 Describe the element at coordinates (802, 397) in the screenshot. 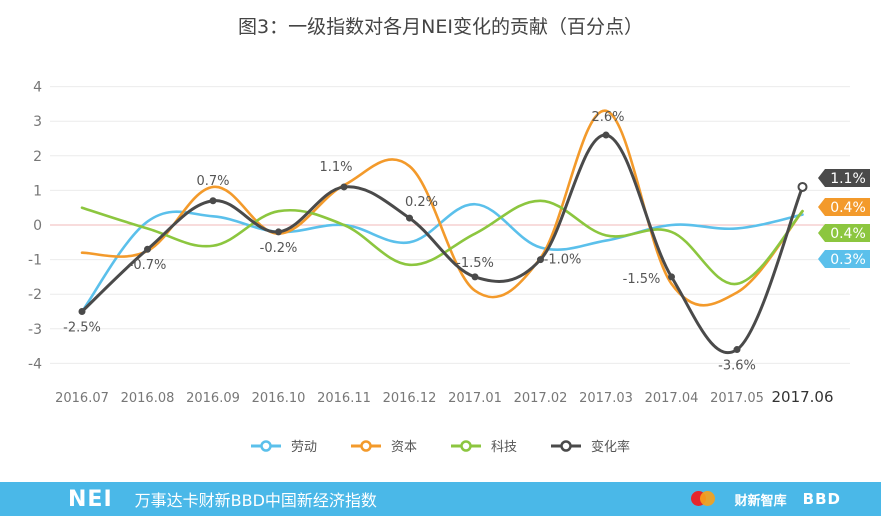

I see `x-tick-label: 2017.06` at that location.